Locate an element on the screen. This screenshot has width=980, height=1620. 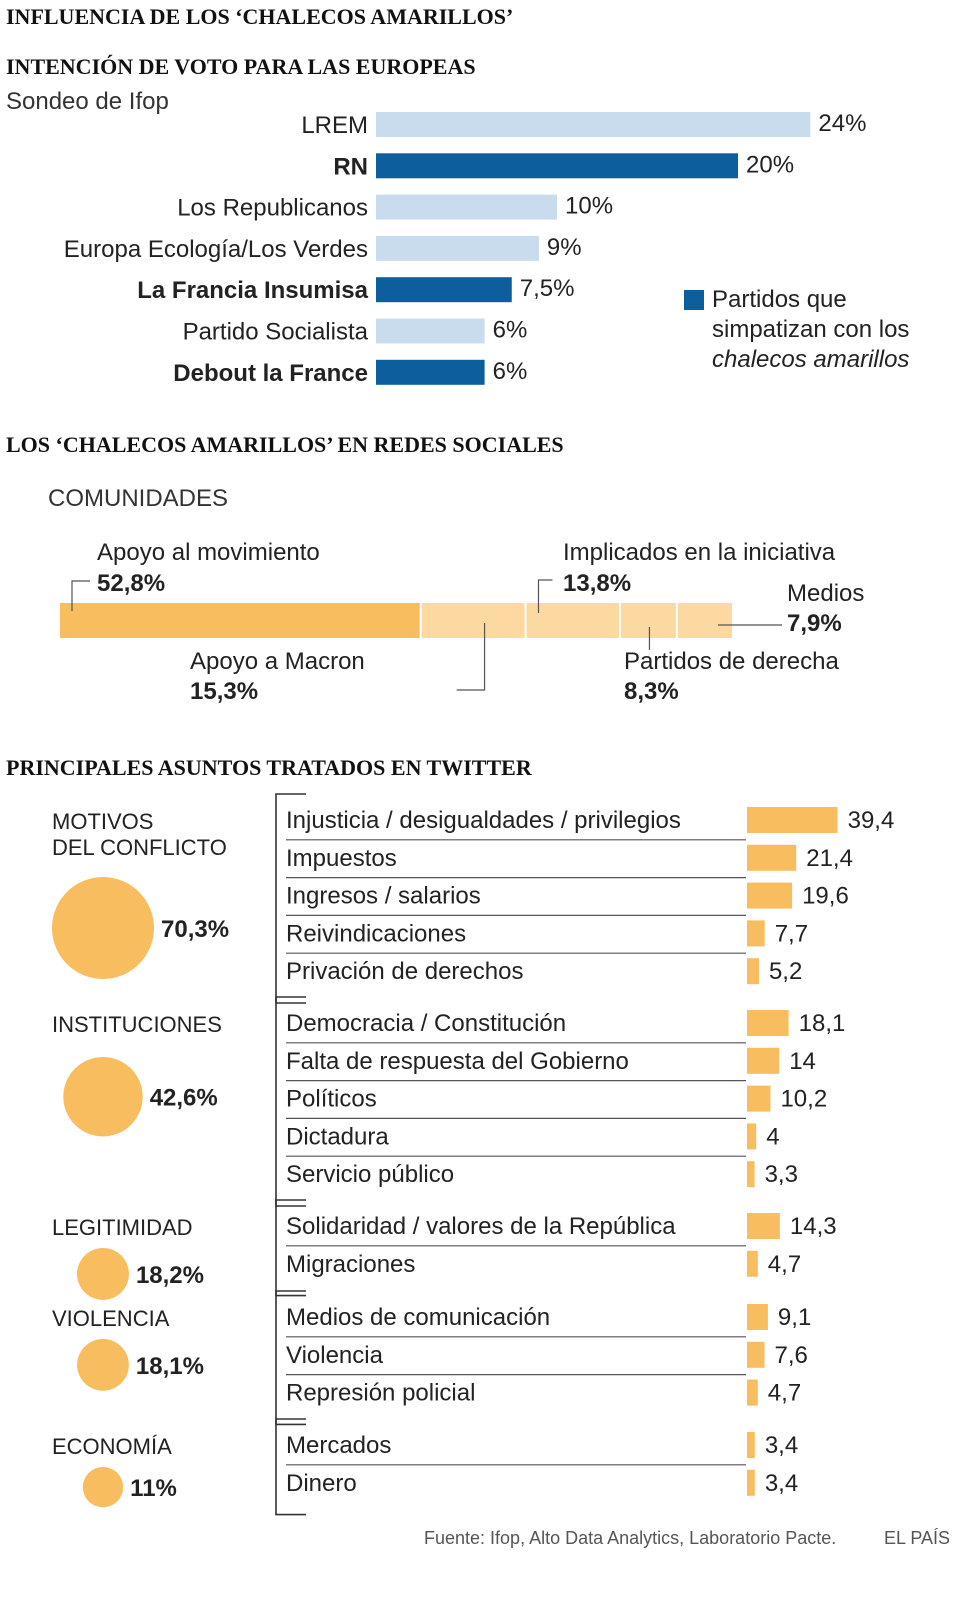
group-name-label: ECONOMÍA is located at coordinates (112, 1446).